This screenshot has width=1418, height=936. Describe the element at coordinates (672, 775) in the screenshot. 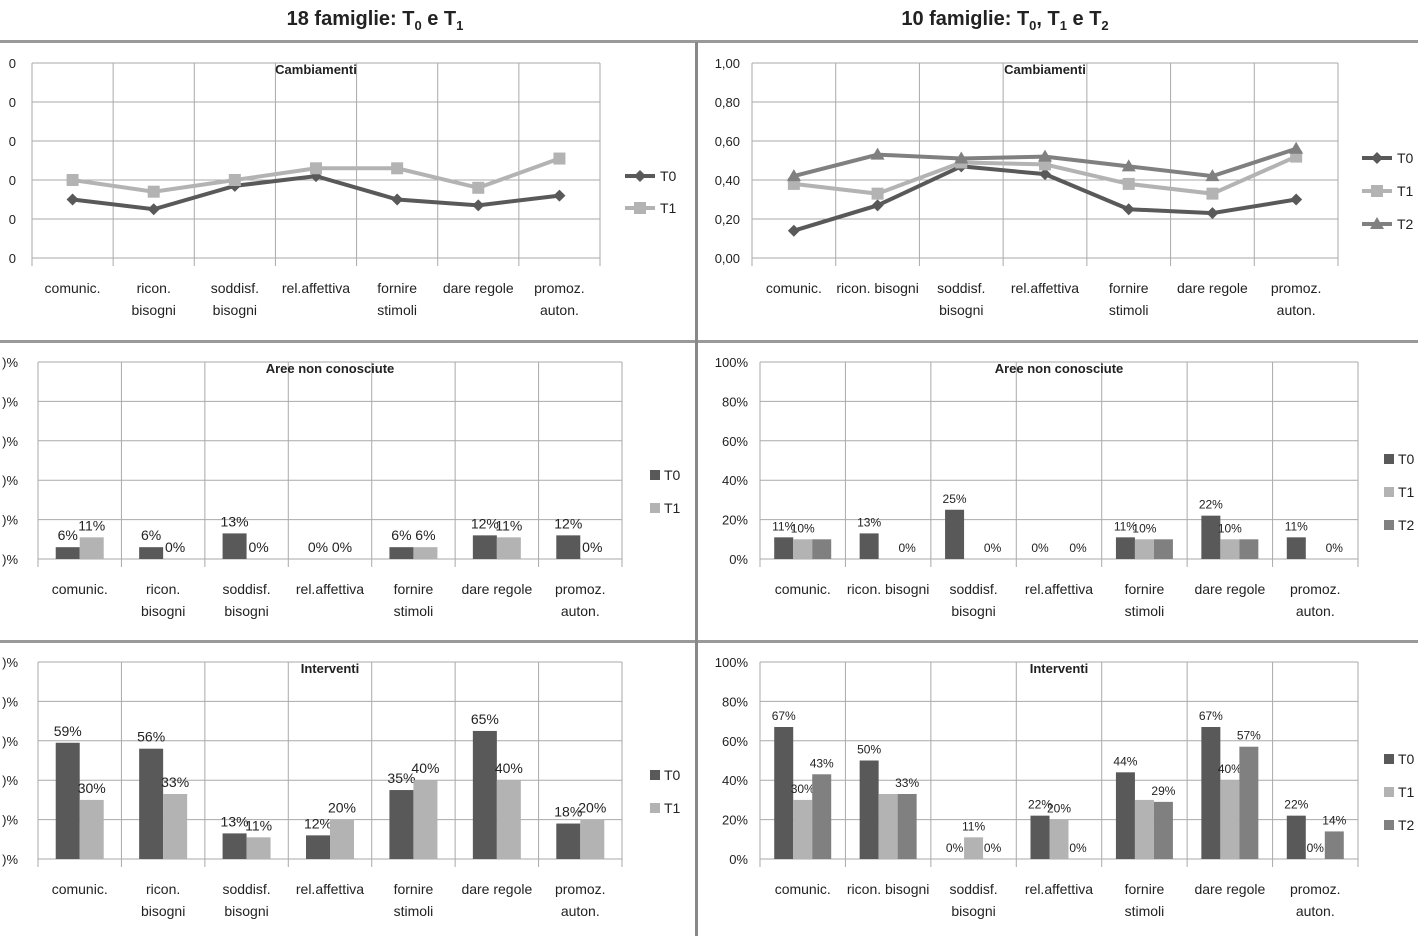

I see `interventi-left-legend-label-T0: T0` at that location.